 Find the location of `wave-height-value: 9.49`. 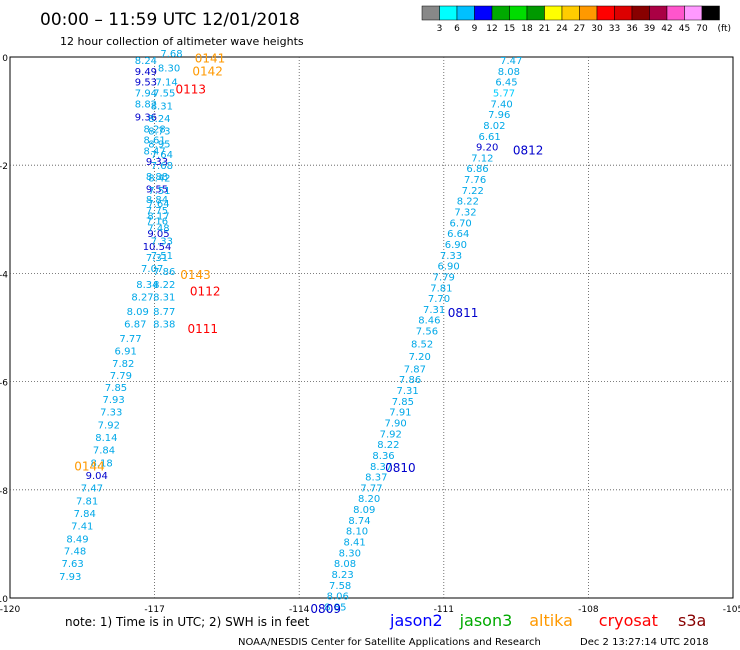

wave-height-value: 9.49 is located at coordinates (146, 72).